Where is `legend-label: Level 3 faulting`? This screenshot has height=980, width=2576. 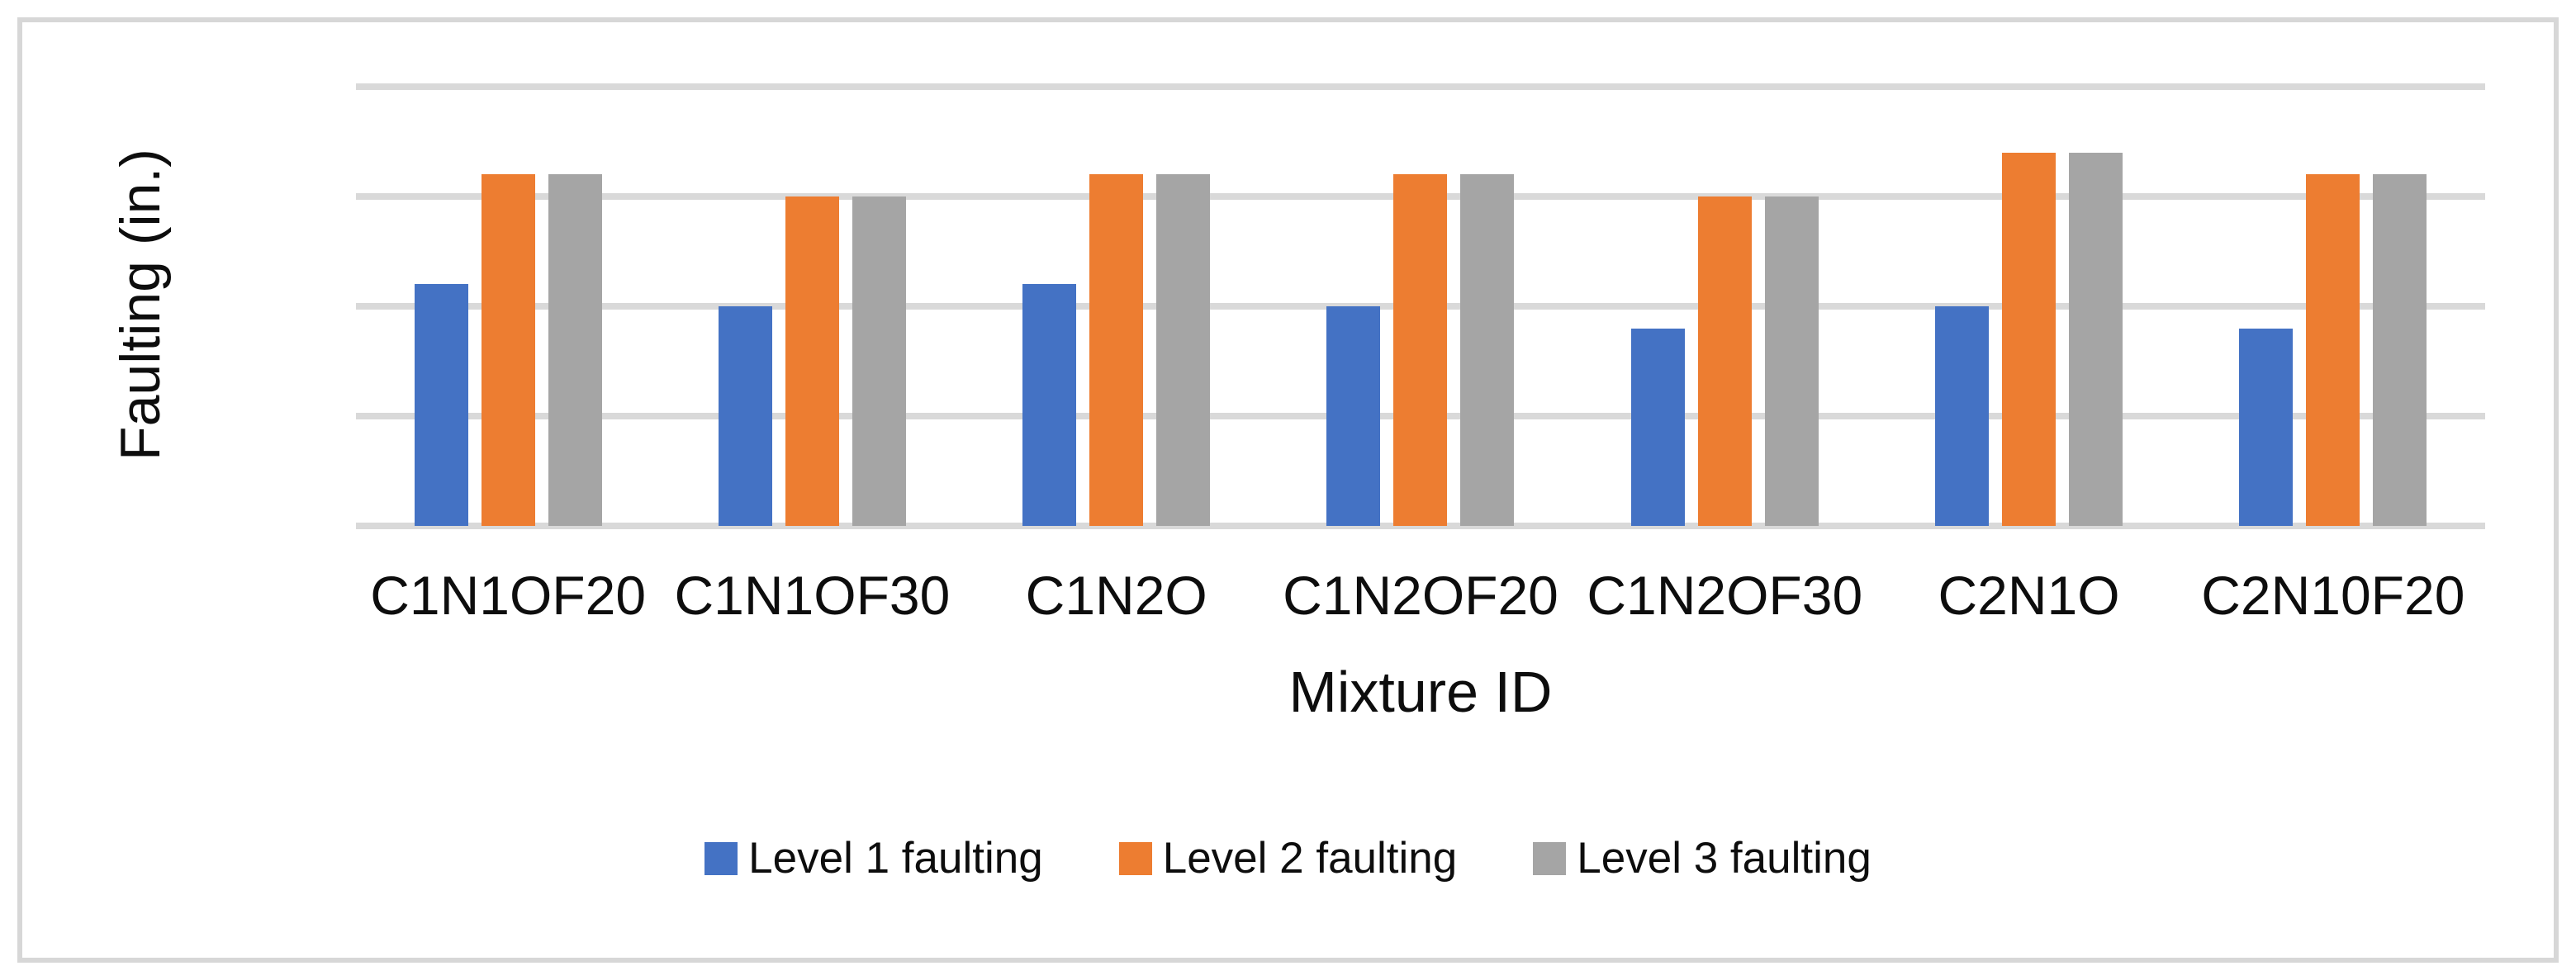 legend-label: Level 3 faulting is located at coordinates (1724, 859).